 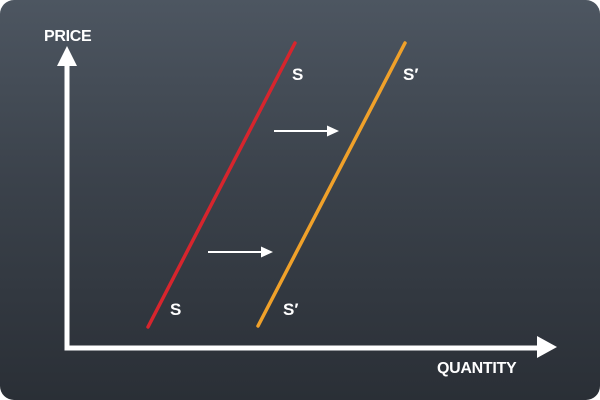 I want to click on shift-arrow-lower-head, so click(x=267, y=252).